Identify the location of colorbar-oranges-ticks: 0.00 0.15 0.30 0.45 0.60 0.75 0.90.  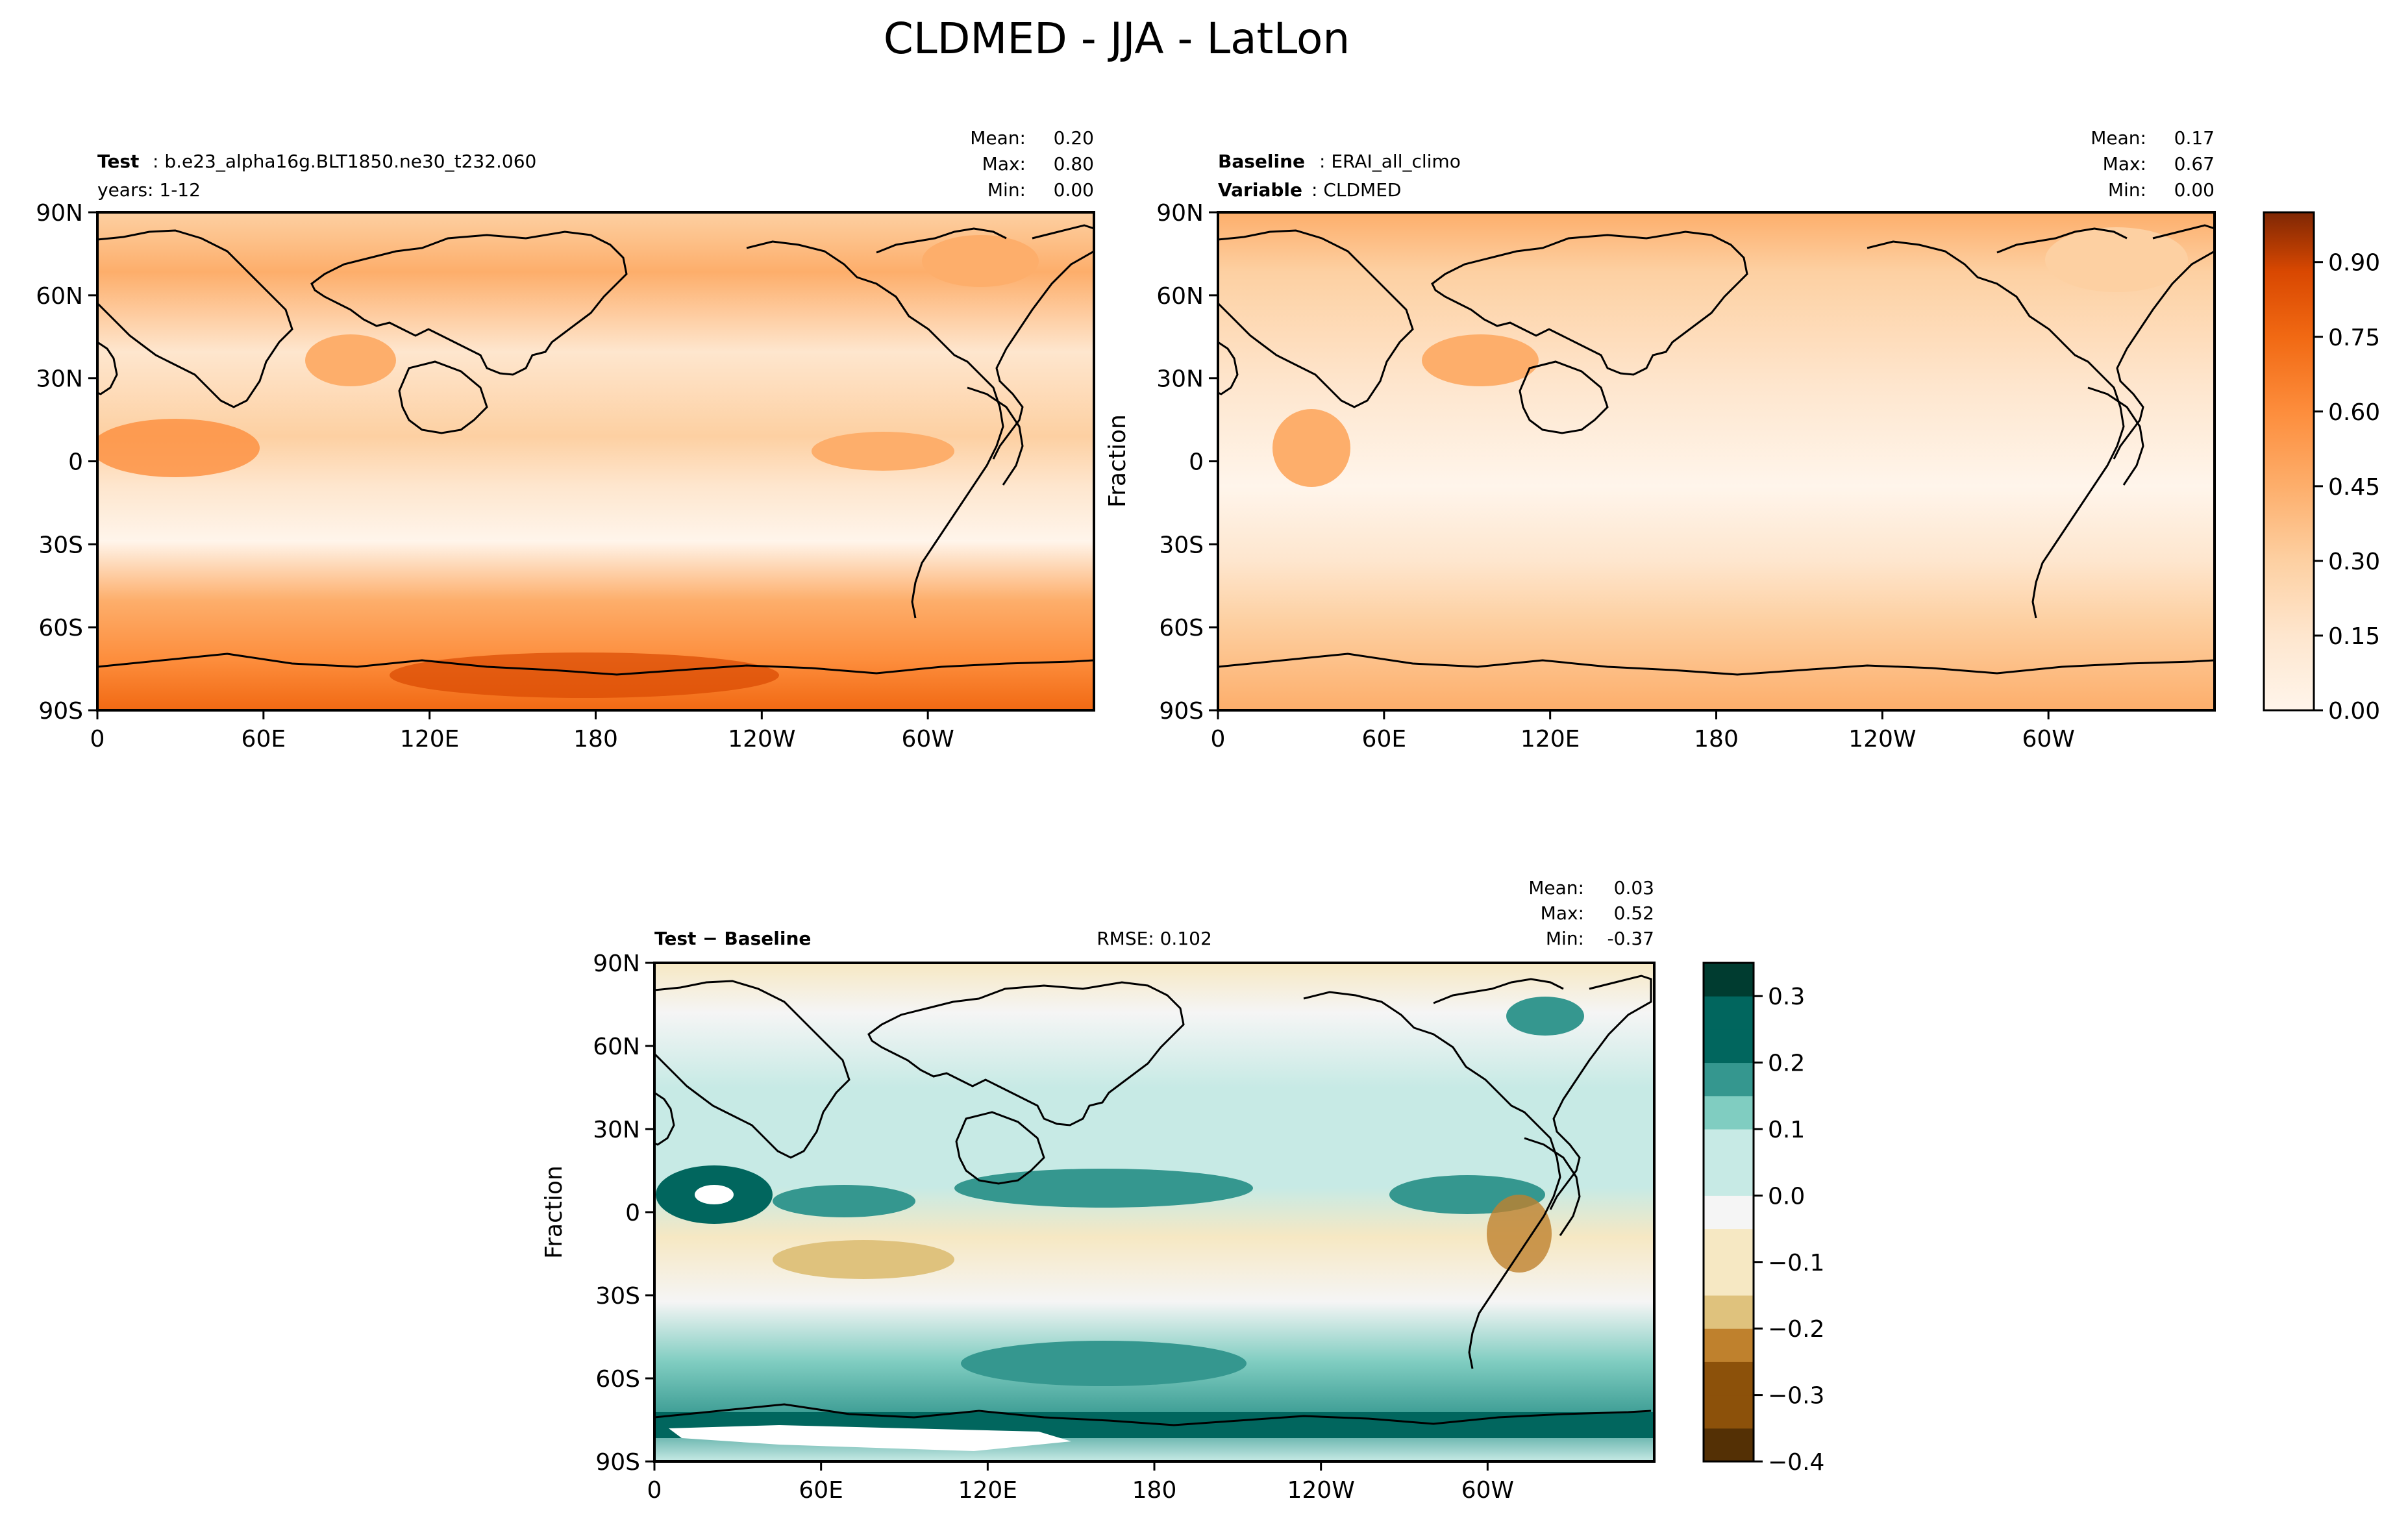
(2347, 487).